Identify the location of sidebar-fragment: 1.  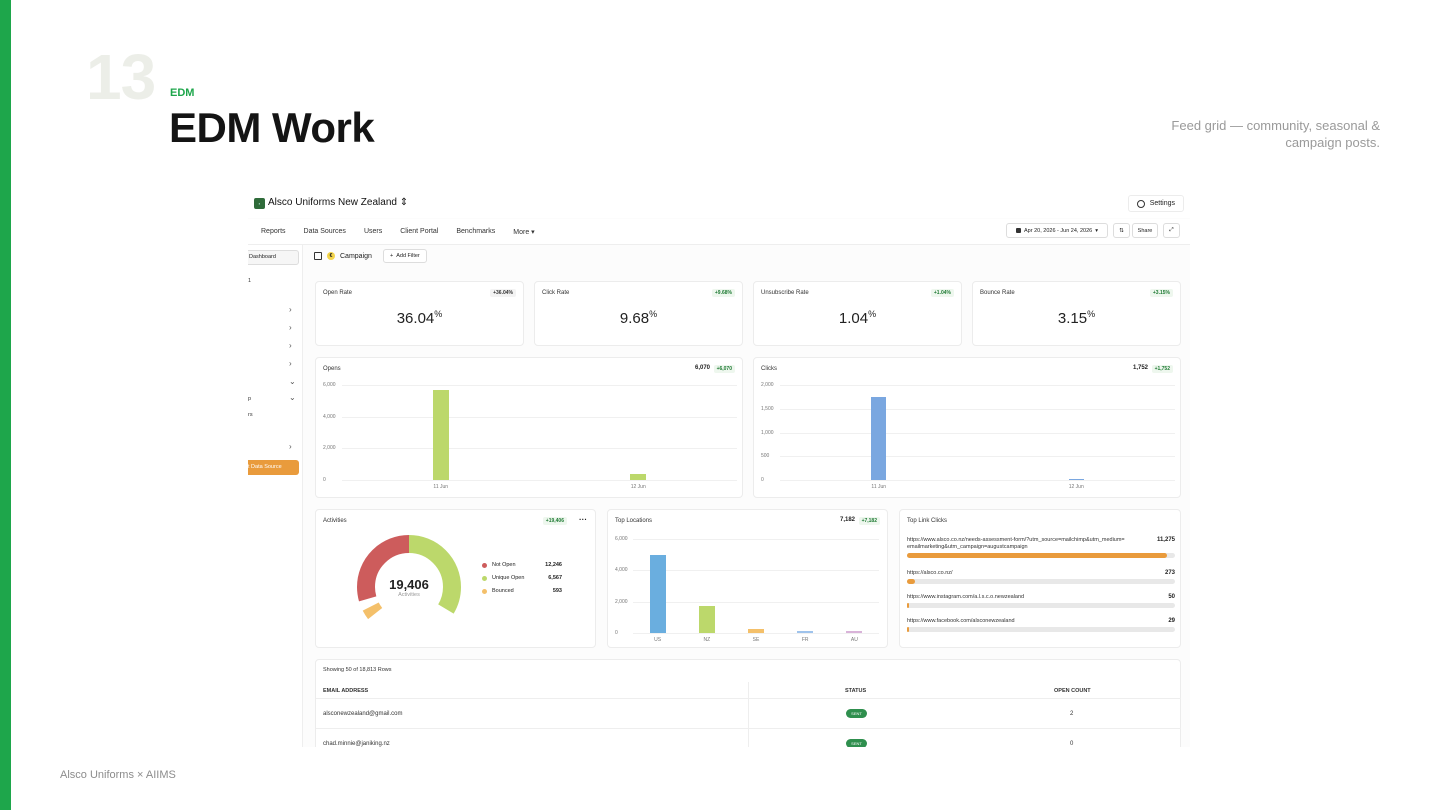
(250, 281).